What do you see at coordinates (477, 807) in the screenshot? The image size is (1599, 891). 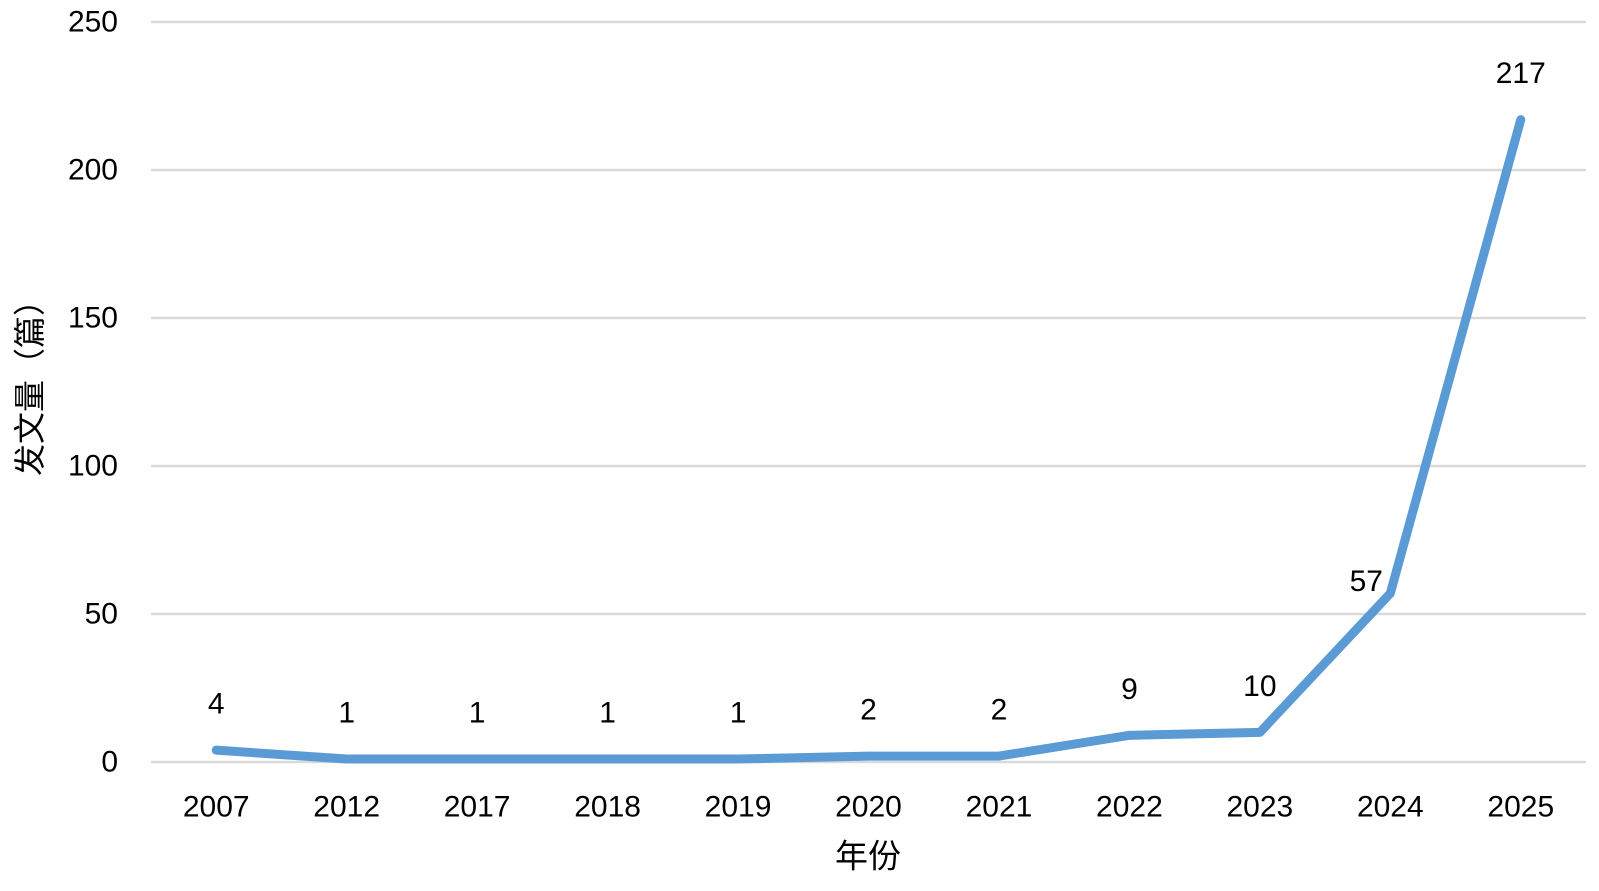 I see `x-tick-label: 2017` at bounding box center [477, 807].